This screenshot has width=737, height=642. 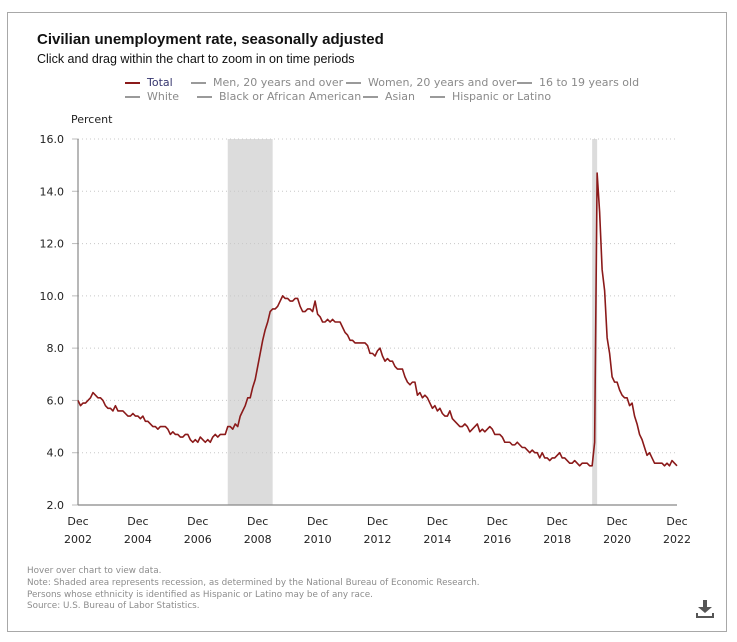 What do you see at coordinates (52, 244) in the screenshot?
I see `y-tick-label: 12.0` at bounding box center [52, 244].